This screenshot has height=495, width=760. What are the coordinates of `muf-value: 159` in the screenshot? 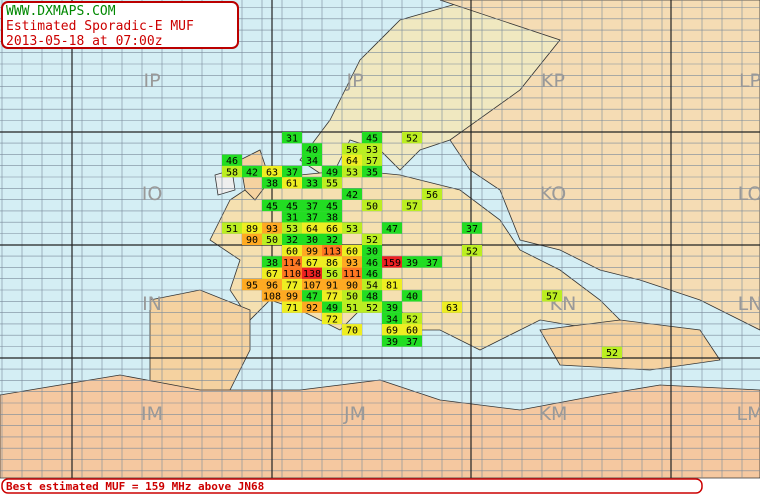 It's located at (392, 263).